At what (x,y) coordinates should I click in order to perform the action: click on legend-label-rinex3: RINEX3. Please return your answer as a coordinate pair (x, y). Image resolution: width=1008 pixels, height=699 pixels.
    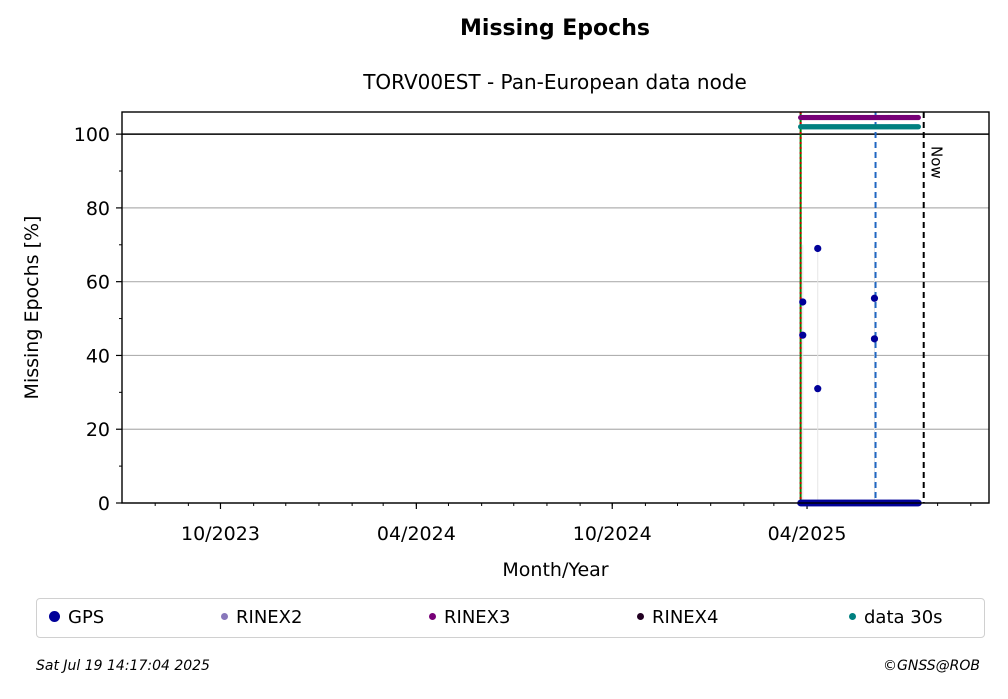
    Looking at the image, I should click on (477, 617).